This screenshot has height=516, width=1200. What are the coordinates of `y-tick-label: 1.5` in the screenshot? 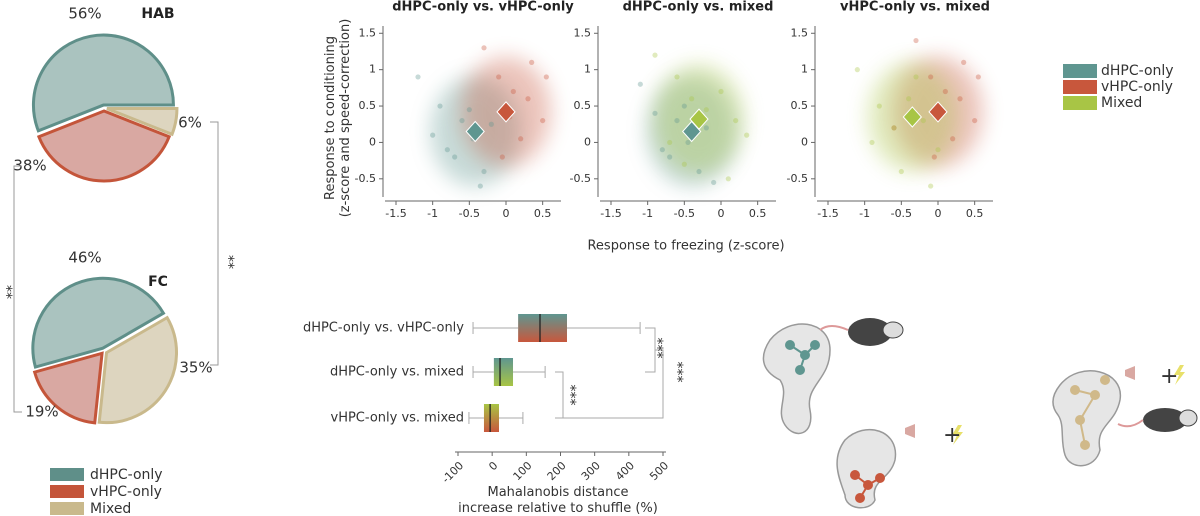 It's located at (583, 32).